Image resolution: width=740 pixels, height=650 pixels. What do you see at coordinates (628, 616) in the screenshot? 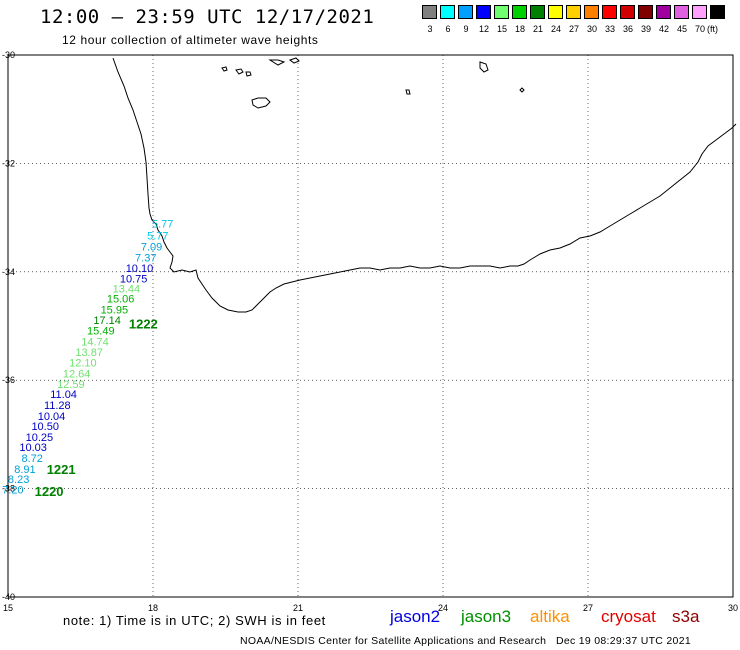
I see `satellite-name: cryosat` at bounding box center [628, 616].